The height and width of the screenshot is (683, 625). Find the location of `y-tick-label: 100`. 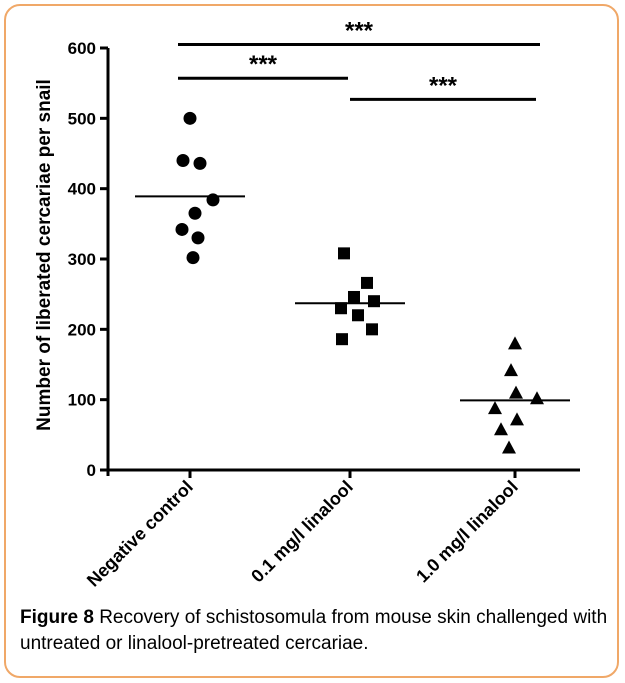

y-tick-label: 100 is located at coordinates (82, 400).